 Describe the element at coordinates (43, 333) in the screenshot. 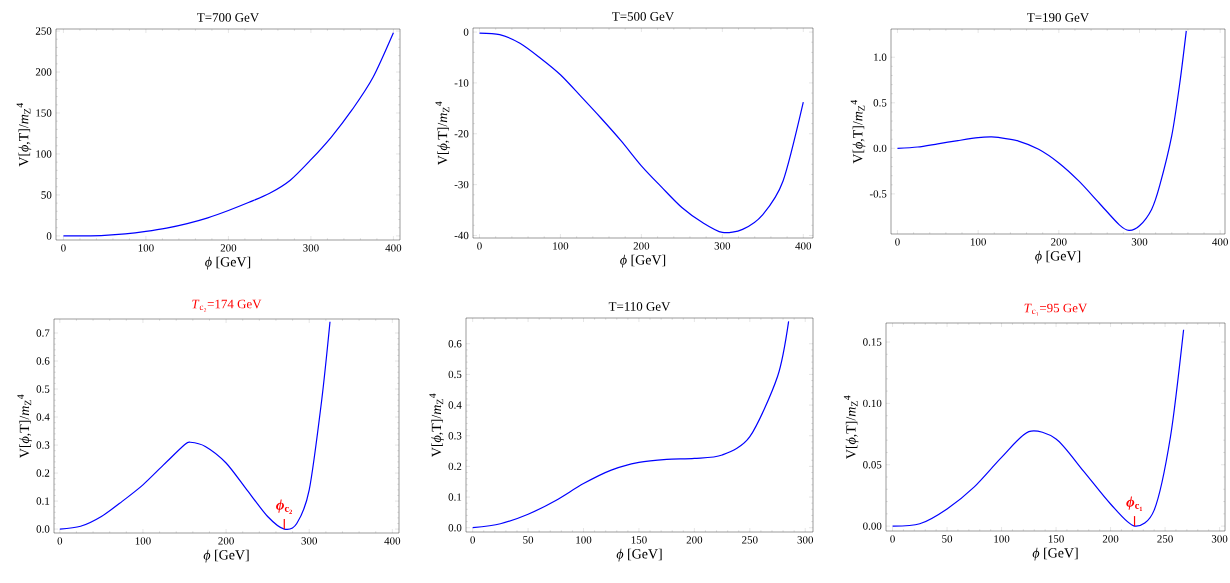

I see `y-tick-label: 0.7` at that location.